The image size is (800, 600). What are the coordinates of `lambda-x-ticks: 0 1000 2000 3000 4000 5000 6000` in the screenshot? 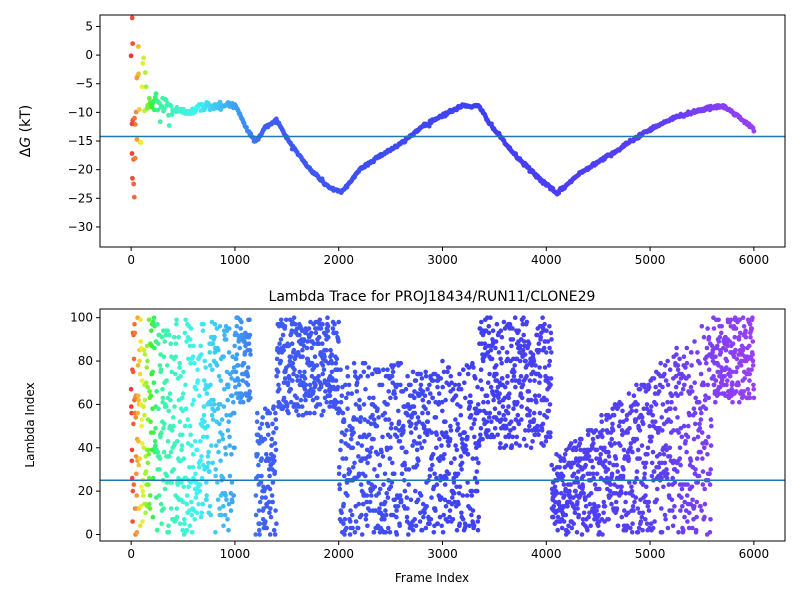 It's located at (448, 551).